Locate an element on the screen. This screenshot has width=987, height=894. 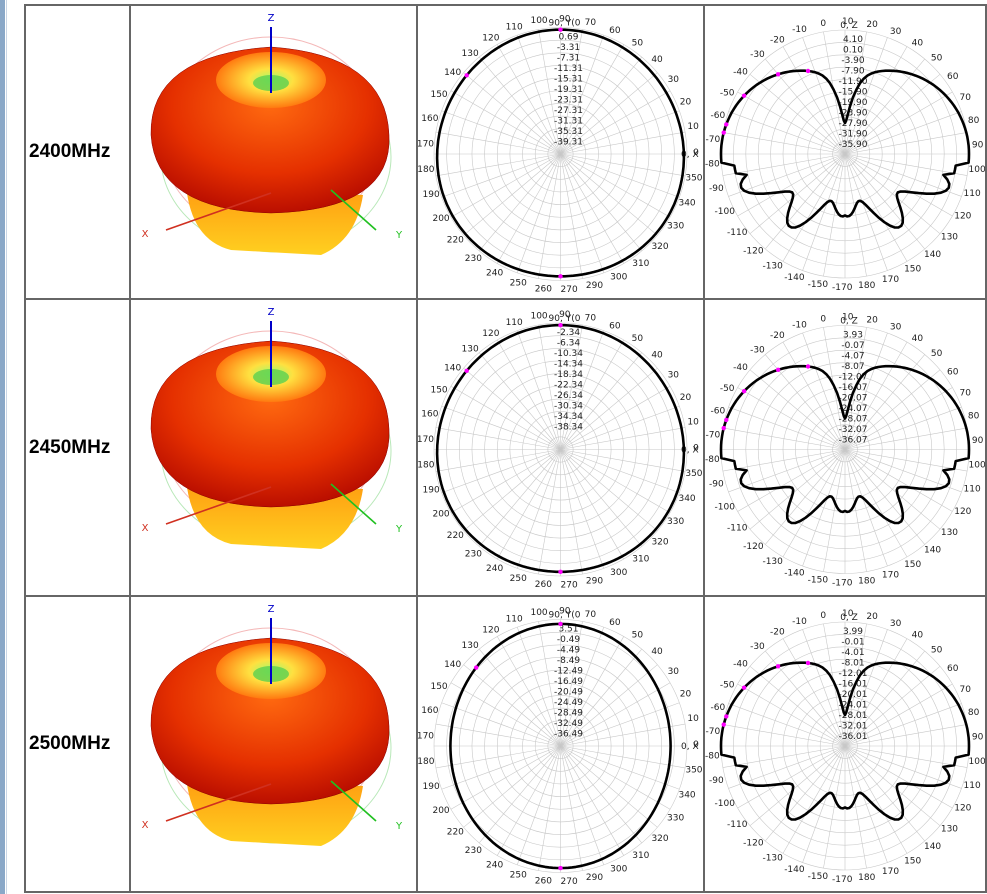
z-axis-letter: Z is located at coordinates (271, 609).